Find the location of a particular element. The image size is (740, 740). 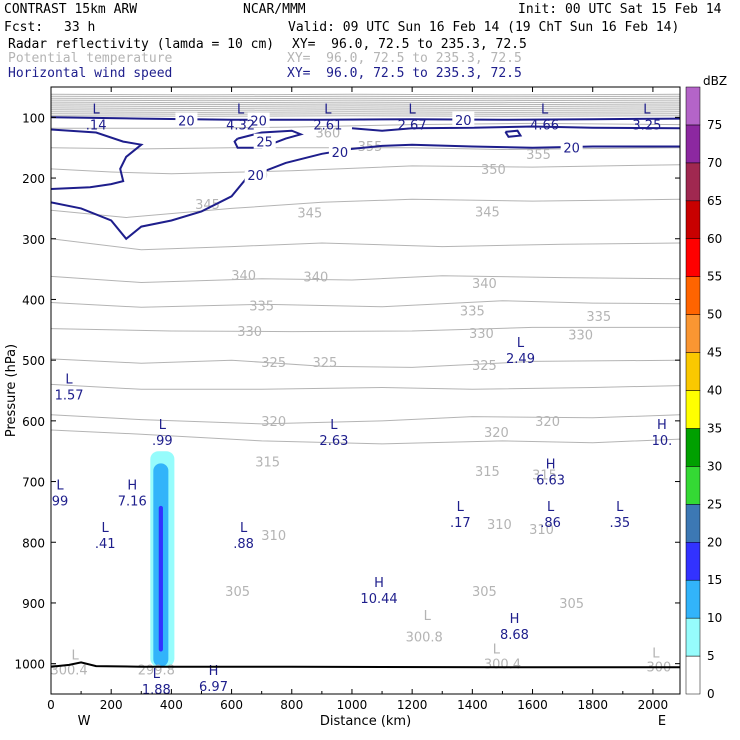

colorbar-level-label: 5 is located at coordinates (711, 656).